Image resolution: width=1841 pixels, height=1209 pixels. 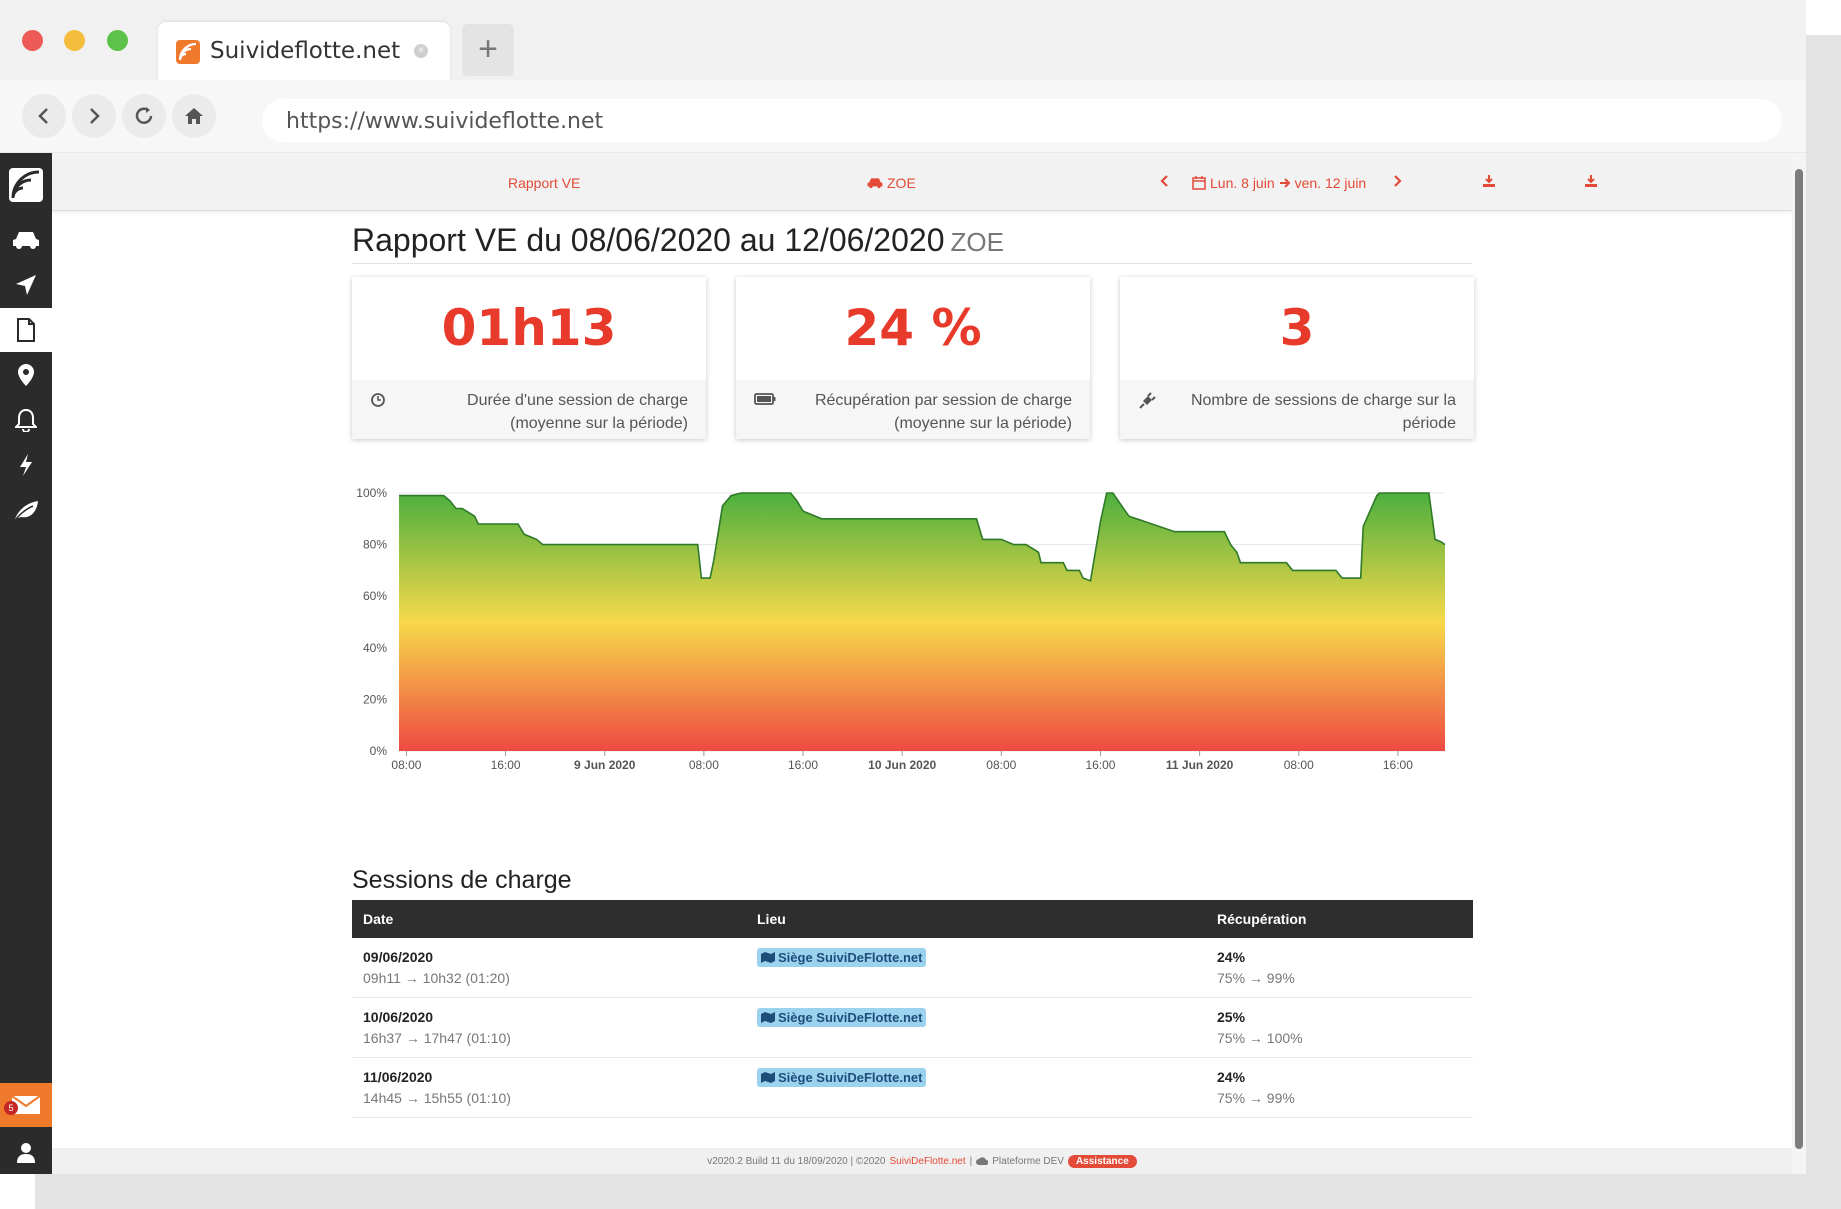 I want to click on document-icon, so click(x=26, y=330).